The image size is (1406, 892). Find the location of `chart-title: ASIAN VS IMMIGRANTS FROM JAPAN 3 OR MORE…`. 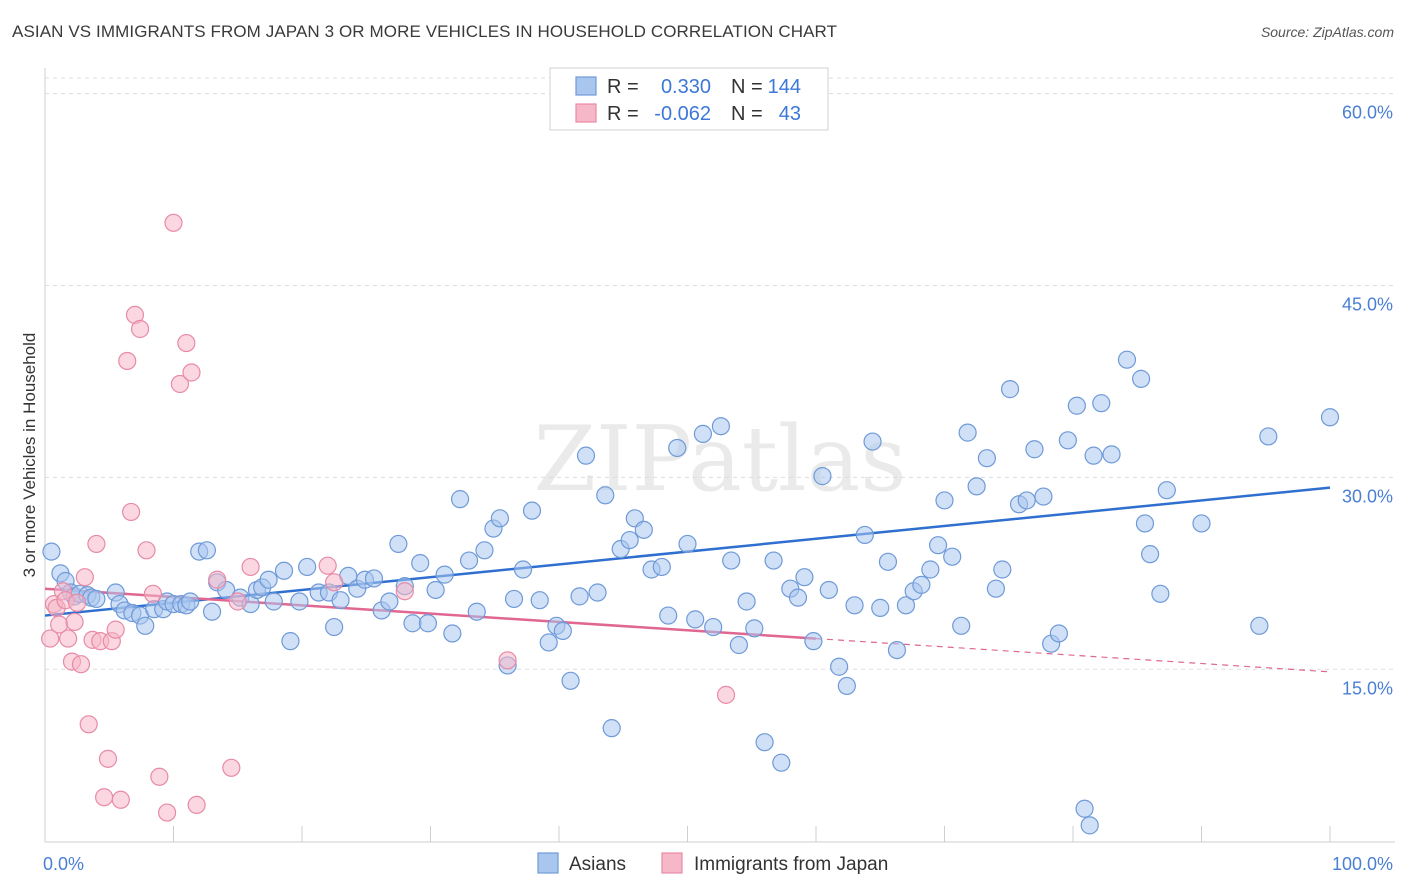

chart-title: ASIAN VS IMMIGRANTS FROM JAPAN 3 OR MORE… is located at coordinates (425, 31).